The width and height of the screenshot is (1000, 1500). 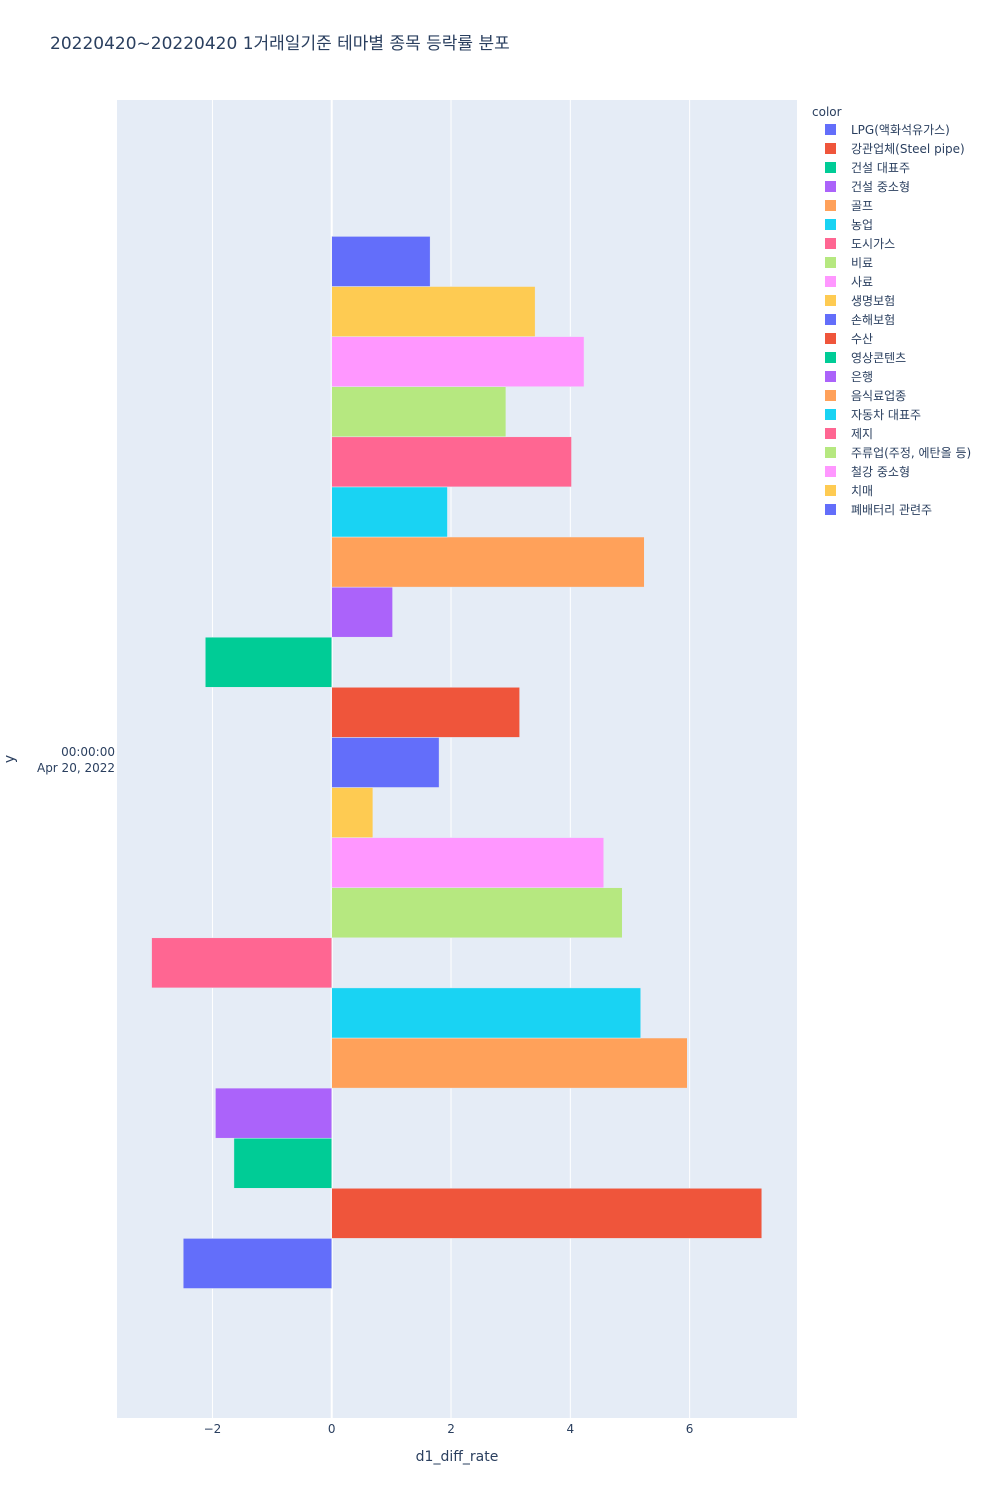 I want to click on y-tick-date: Apr 20, 2022, so click(x=76, y=768).